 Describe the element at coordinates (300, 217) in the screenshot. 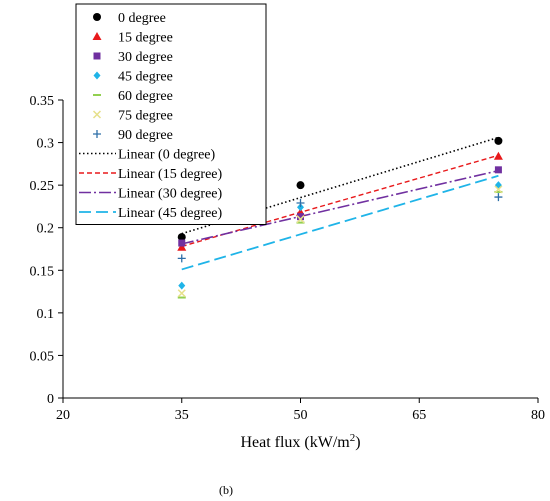

I see `data-point-s2-p1` at that location.